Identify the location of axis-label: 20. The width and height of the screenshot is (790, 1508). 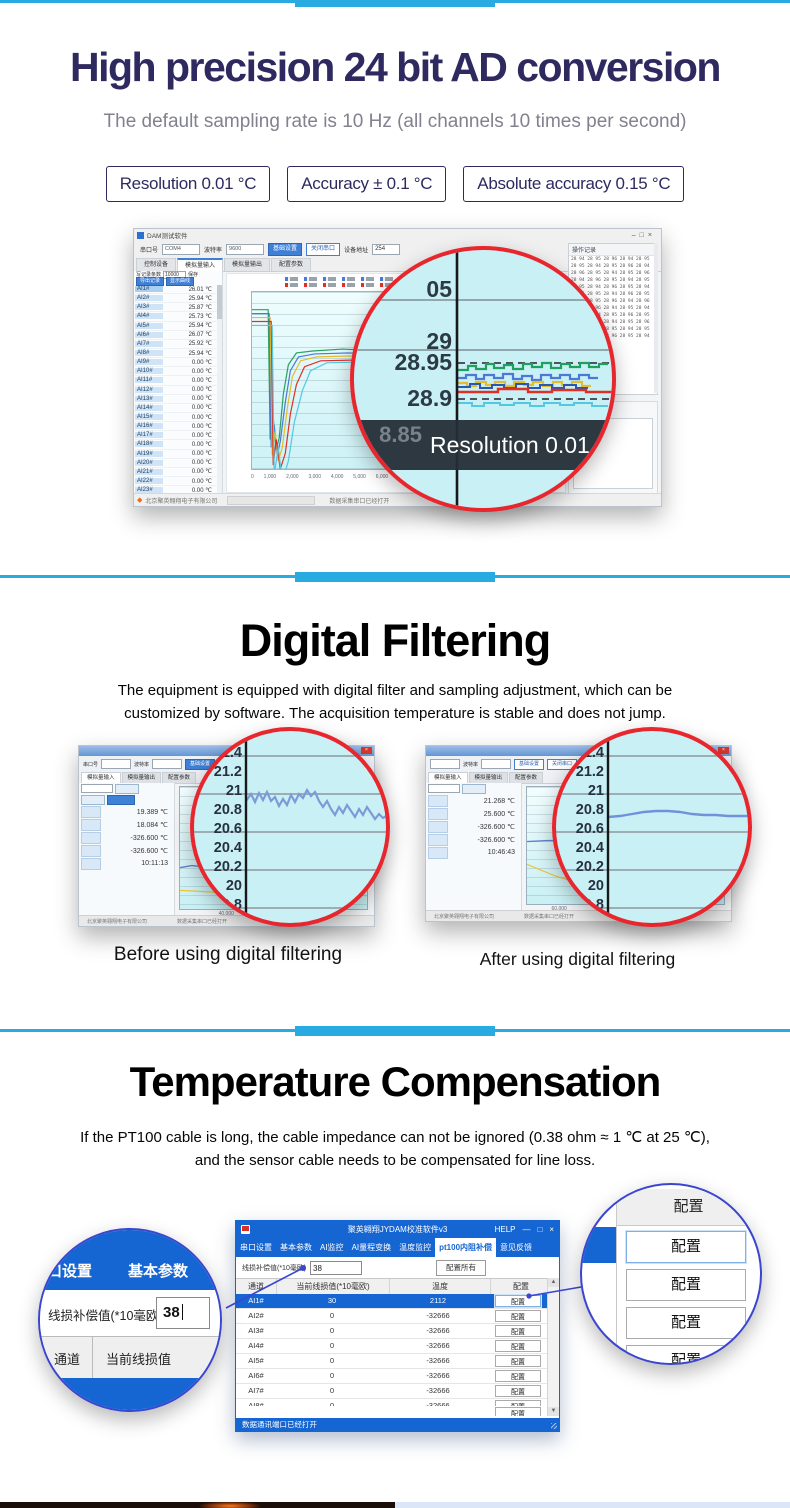
(233, 886).